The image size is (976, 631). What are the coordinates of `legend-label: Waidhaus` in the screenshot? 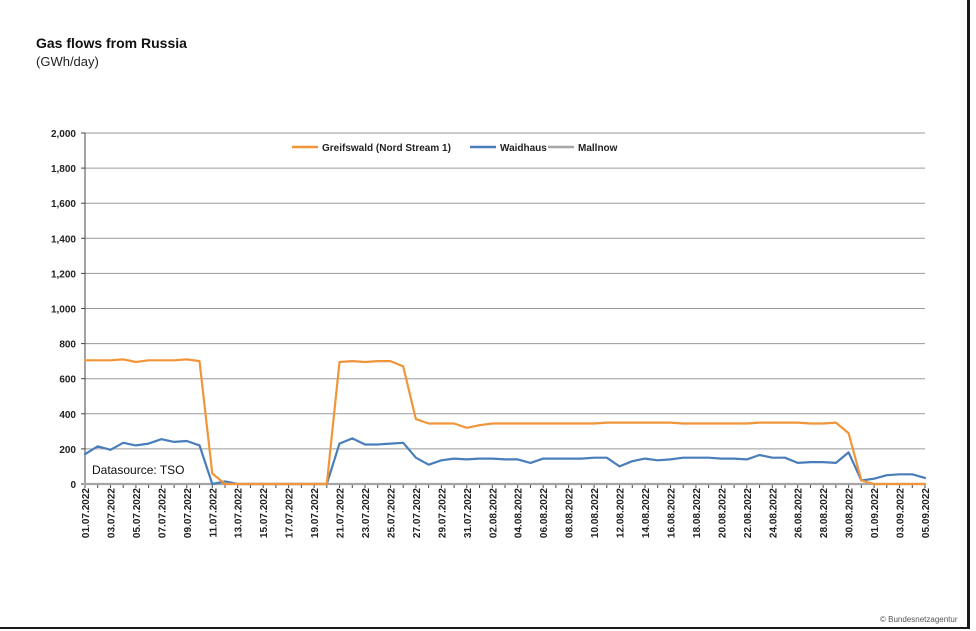 It's located at (523, 148).